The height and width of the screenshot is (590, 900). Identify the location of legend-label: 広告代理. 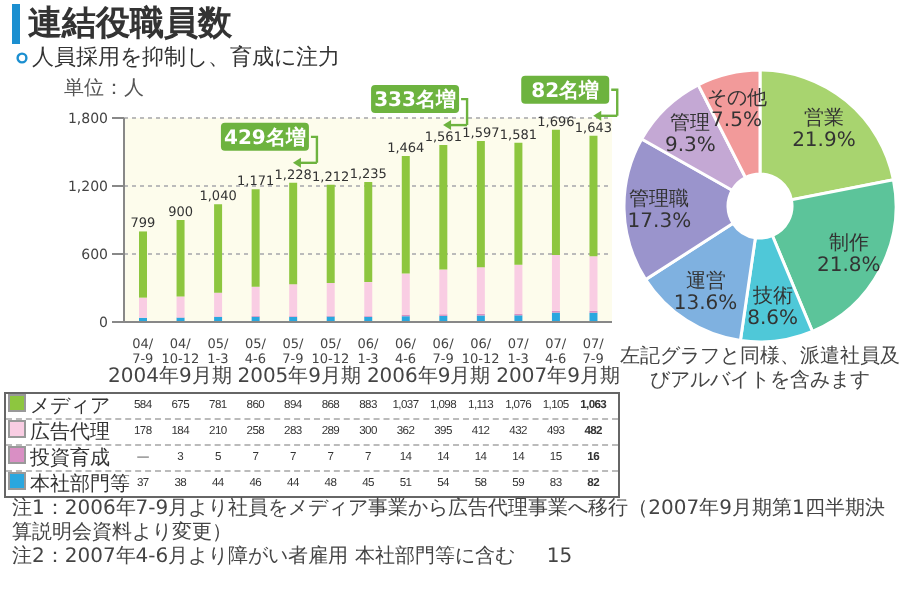
(69, 433).